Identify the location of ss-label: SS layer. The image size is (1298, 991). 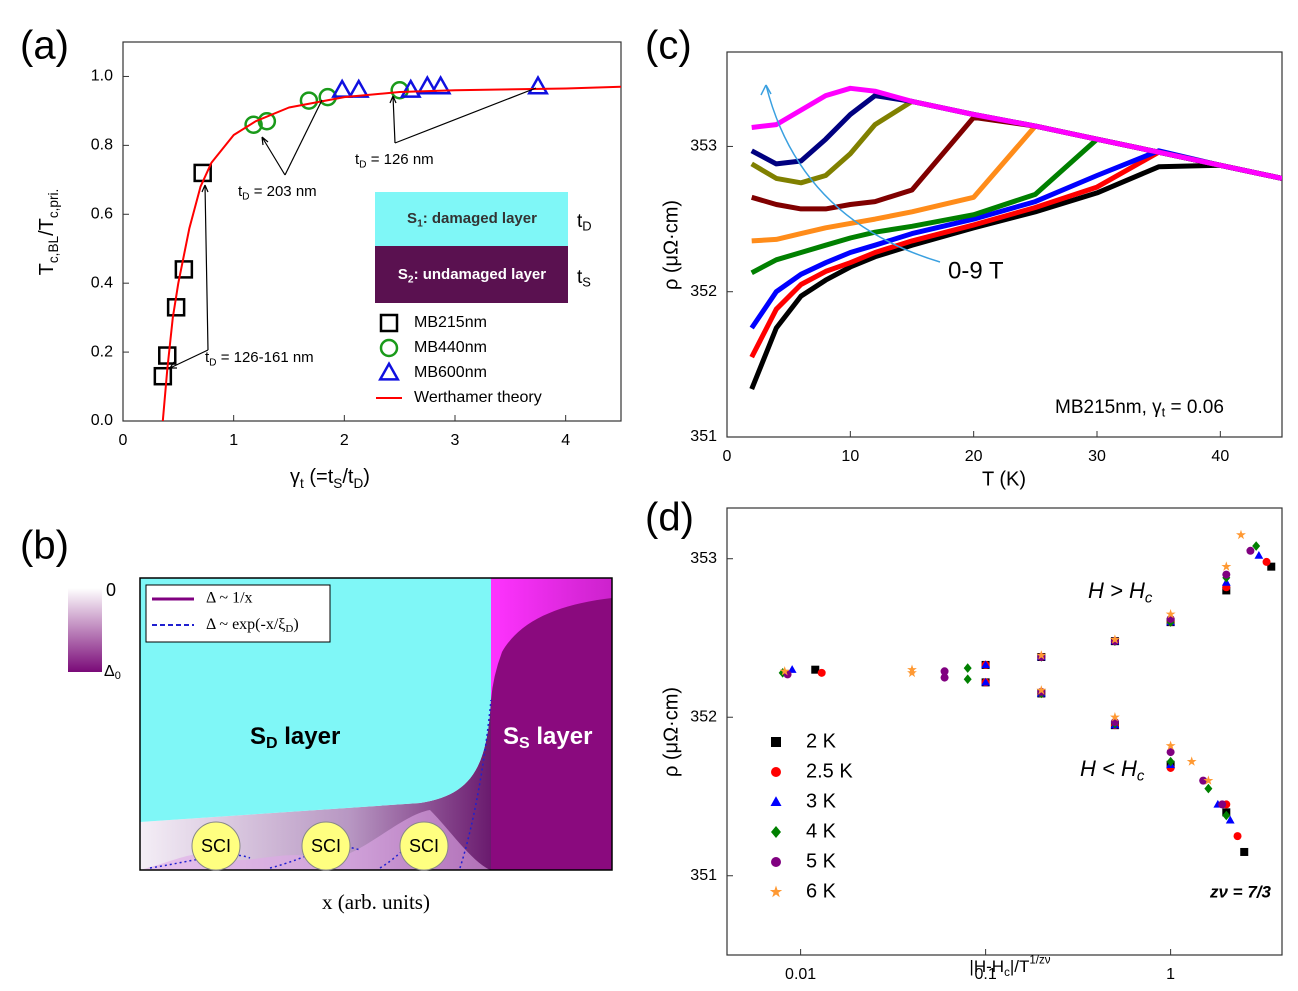
(547, 737).